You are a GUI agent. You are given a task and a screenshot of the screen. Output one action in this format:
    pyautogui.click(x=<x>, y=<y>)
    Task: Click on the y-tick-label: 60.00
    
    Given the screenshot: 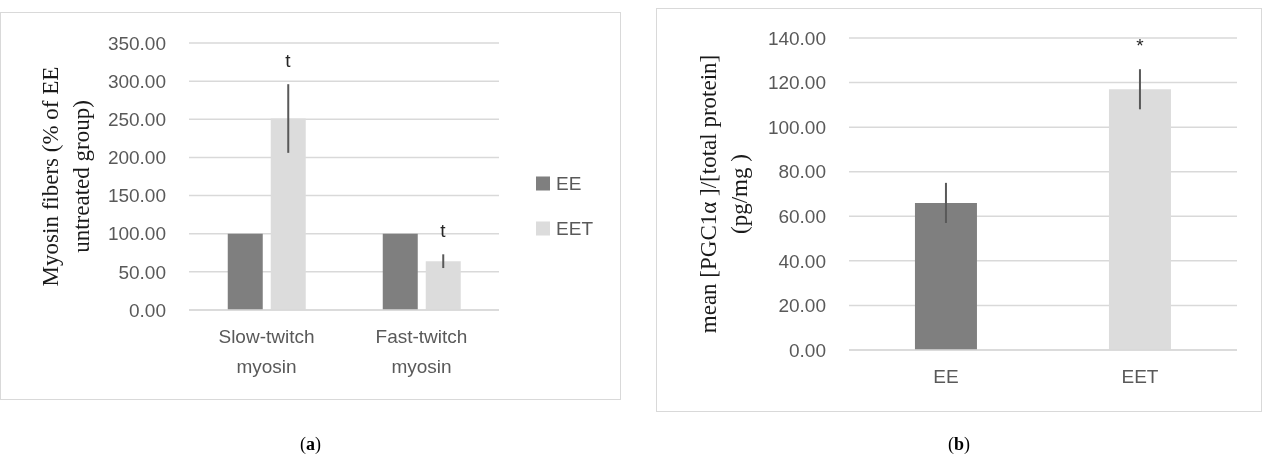 What is the action you would take?
    pyautogui.click(x=802, y=217)
    